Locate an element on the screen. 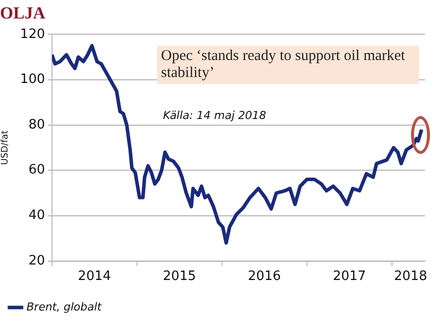  y-tick-label: 120 is located at coordinates (32, 34).